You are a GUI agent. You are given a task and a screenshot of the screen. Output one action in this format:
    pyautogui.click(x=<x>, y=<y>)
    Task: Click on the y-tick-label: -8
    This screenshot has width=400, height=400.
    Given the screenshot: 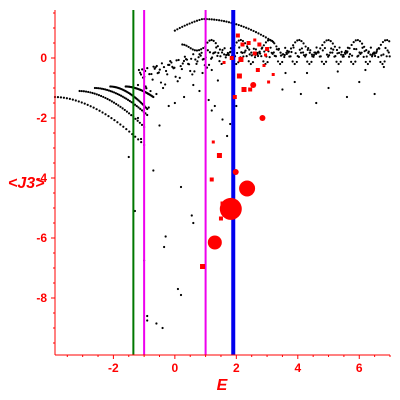 What is the action you would take?
    pyautogui.click(x=41, y=298)
    